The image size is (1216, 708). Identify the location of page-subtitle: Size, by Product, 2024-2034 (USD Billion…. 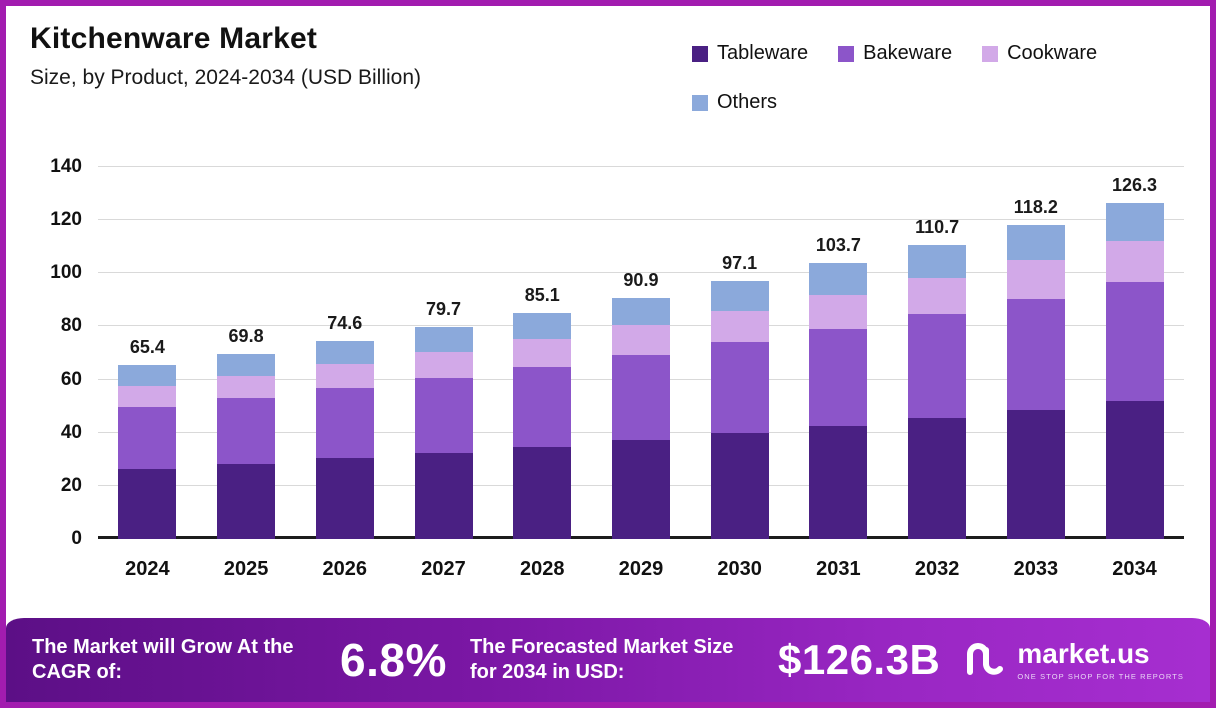
(226, 77).